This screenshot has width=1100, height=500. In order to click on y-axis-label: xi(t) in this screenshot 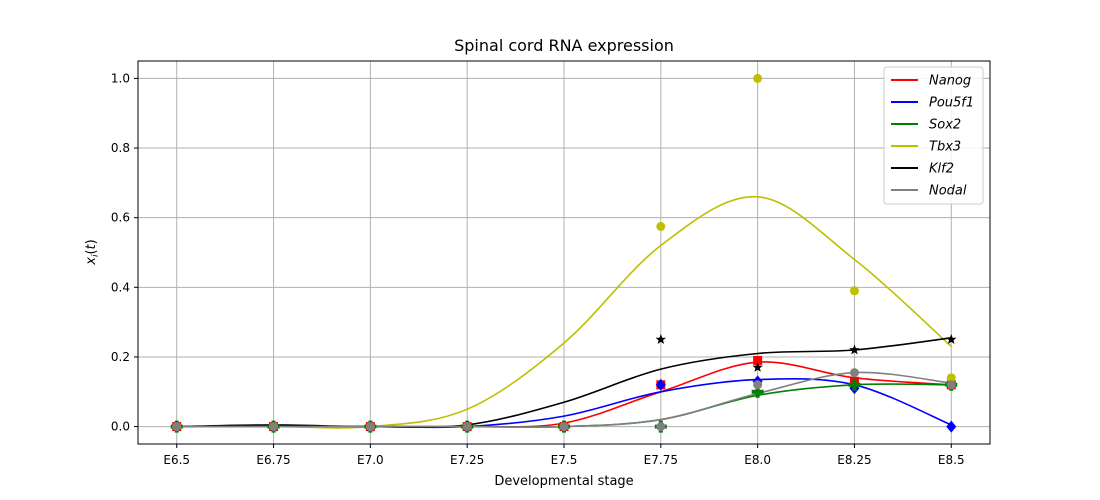, I will do `click(92, 252)`.